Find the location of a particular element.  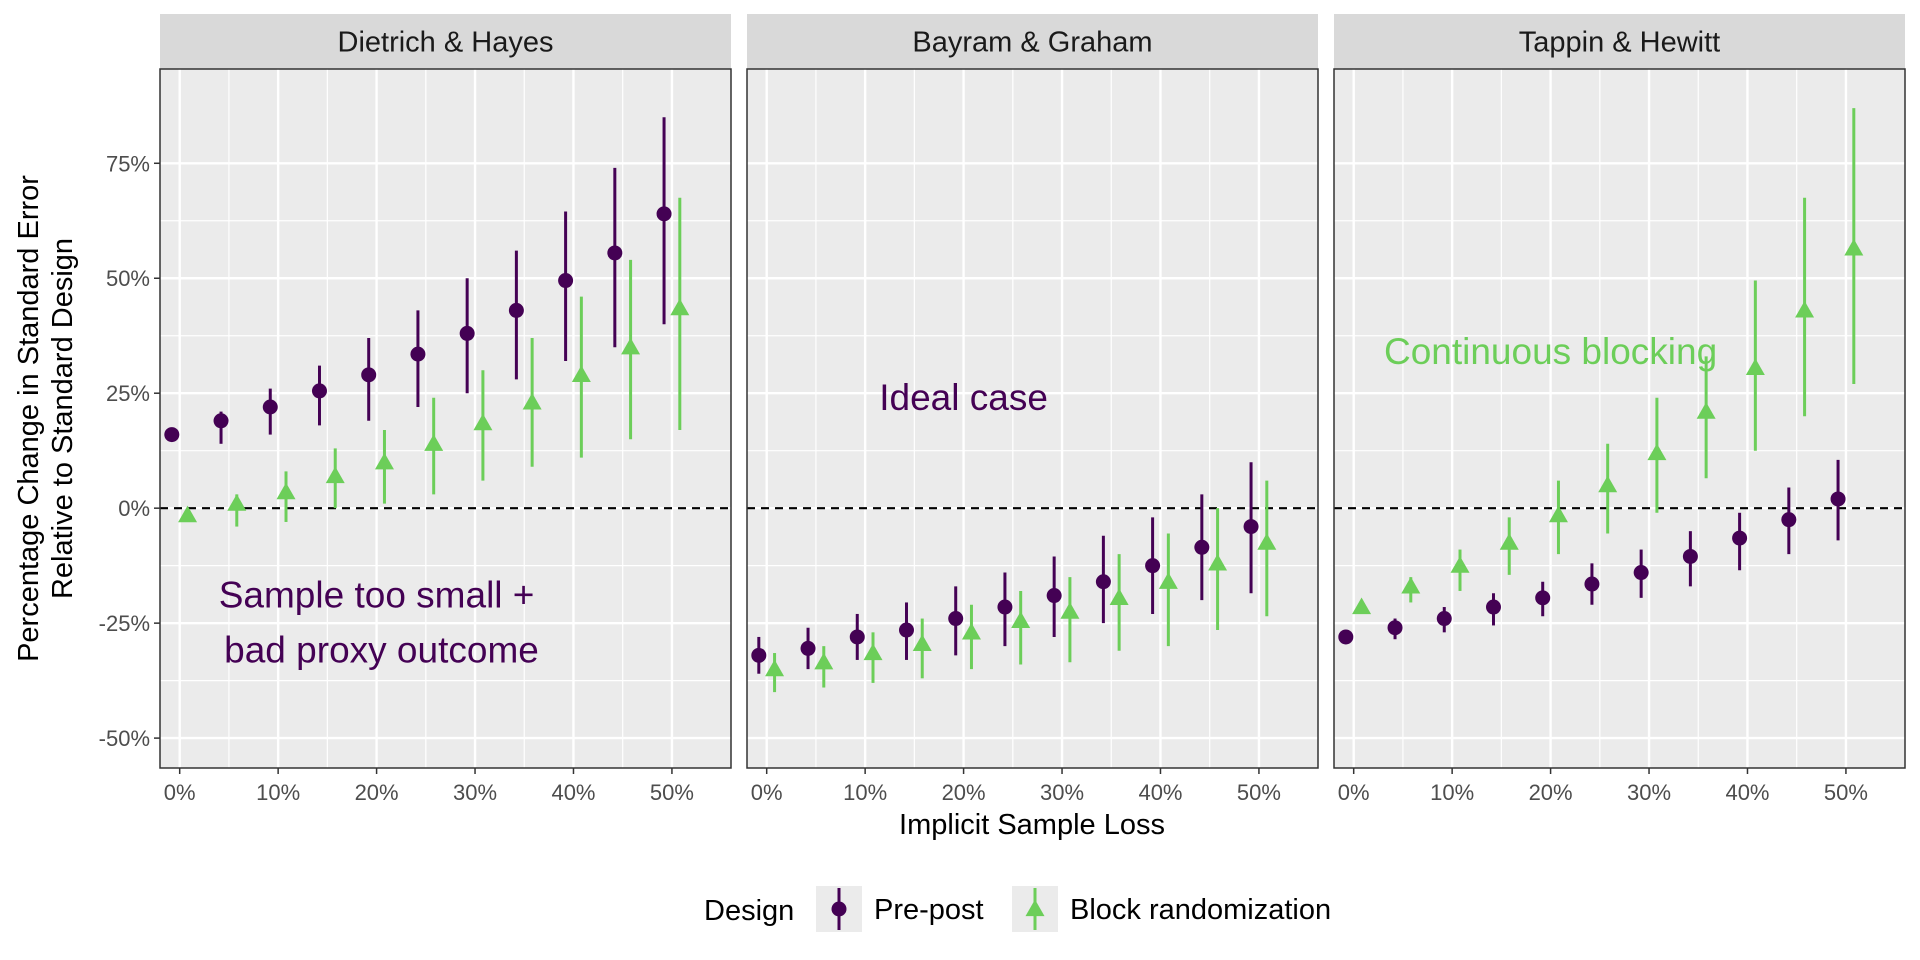

legend: Design Pre-post Block randomization is located at coordinates (1017, 909).